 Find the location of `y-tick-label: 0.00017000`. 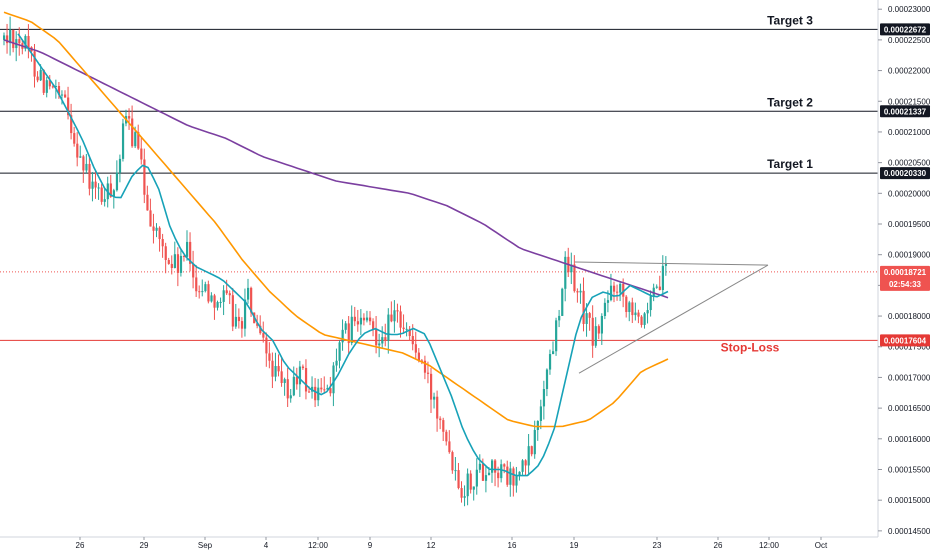

y-tick-label: 0.00017000 is located at coordinates (909, 377).